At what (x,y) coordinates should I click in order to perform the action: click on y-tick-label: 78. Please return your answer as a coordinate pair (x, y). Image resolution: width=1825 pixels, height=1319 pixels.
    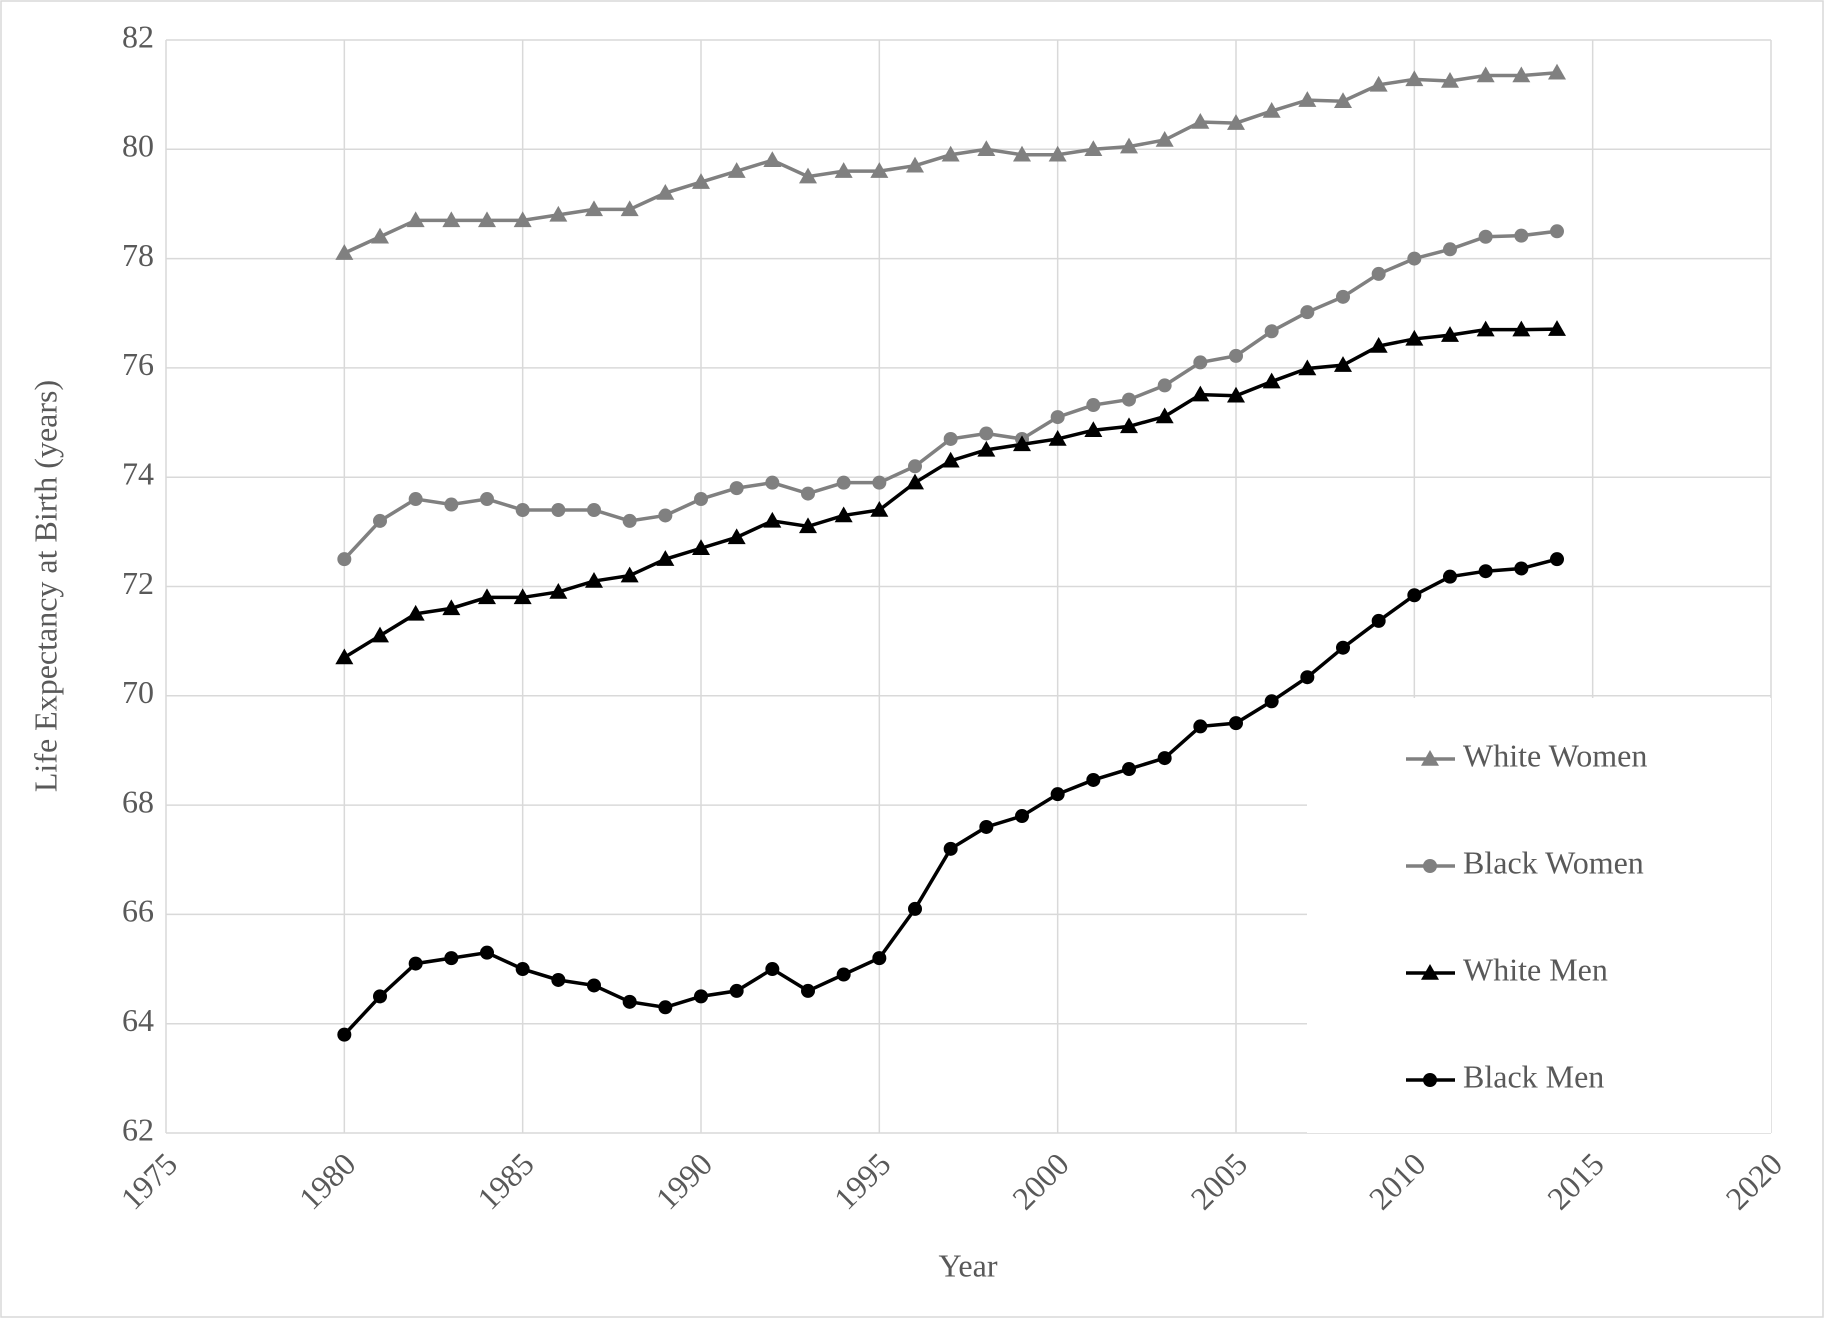
    Looking at the image, I should click on (138, 255).